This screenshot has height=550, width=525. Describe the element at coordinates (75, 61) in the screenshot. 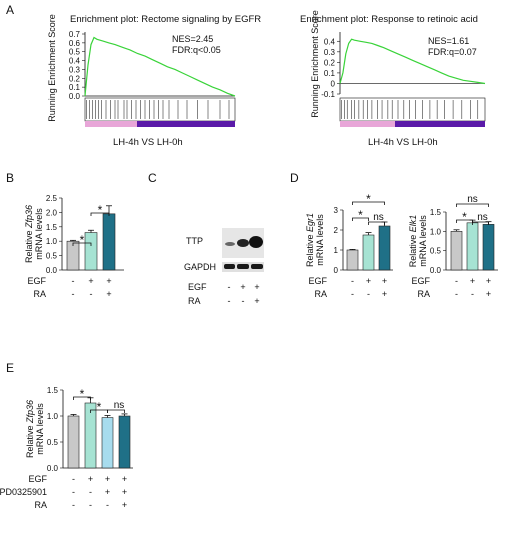

I see `ytick-label: 0.4` at that location.